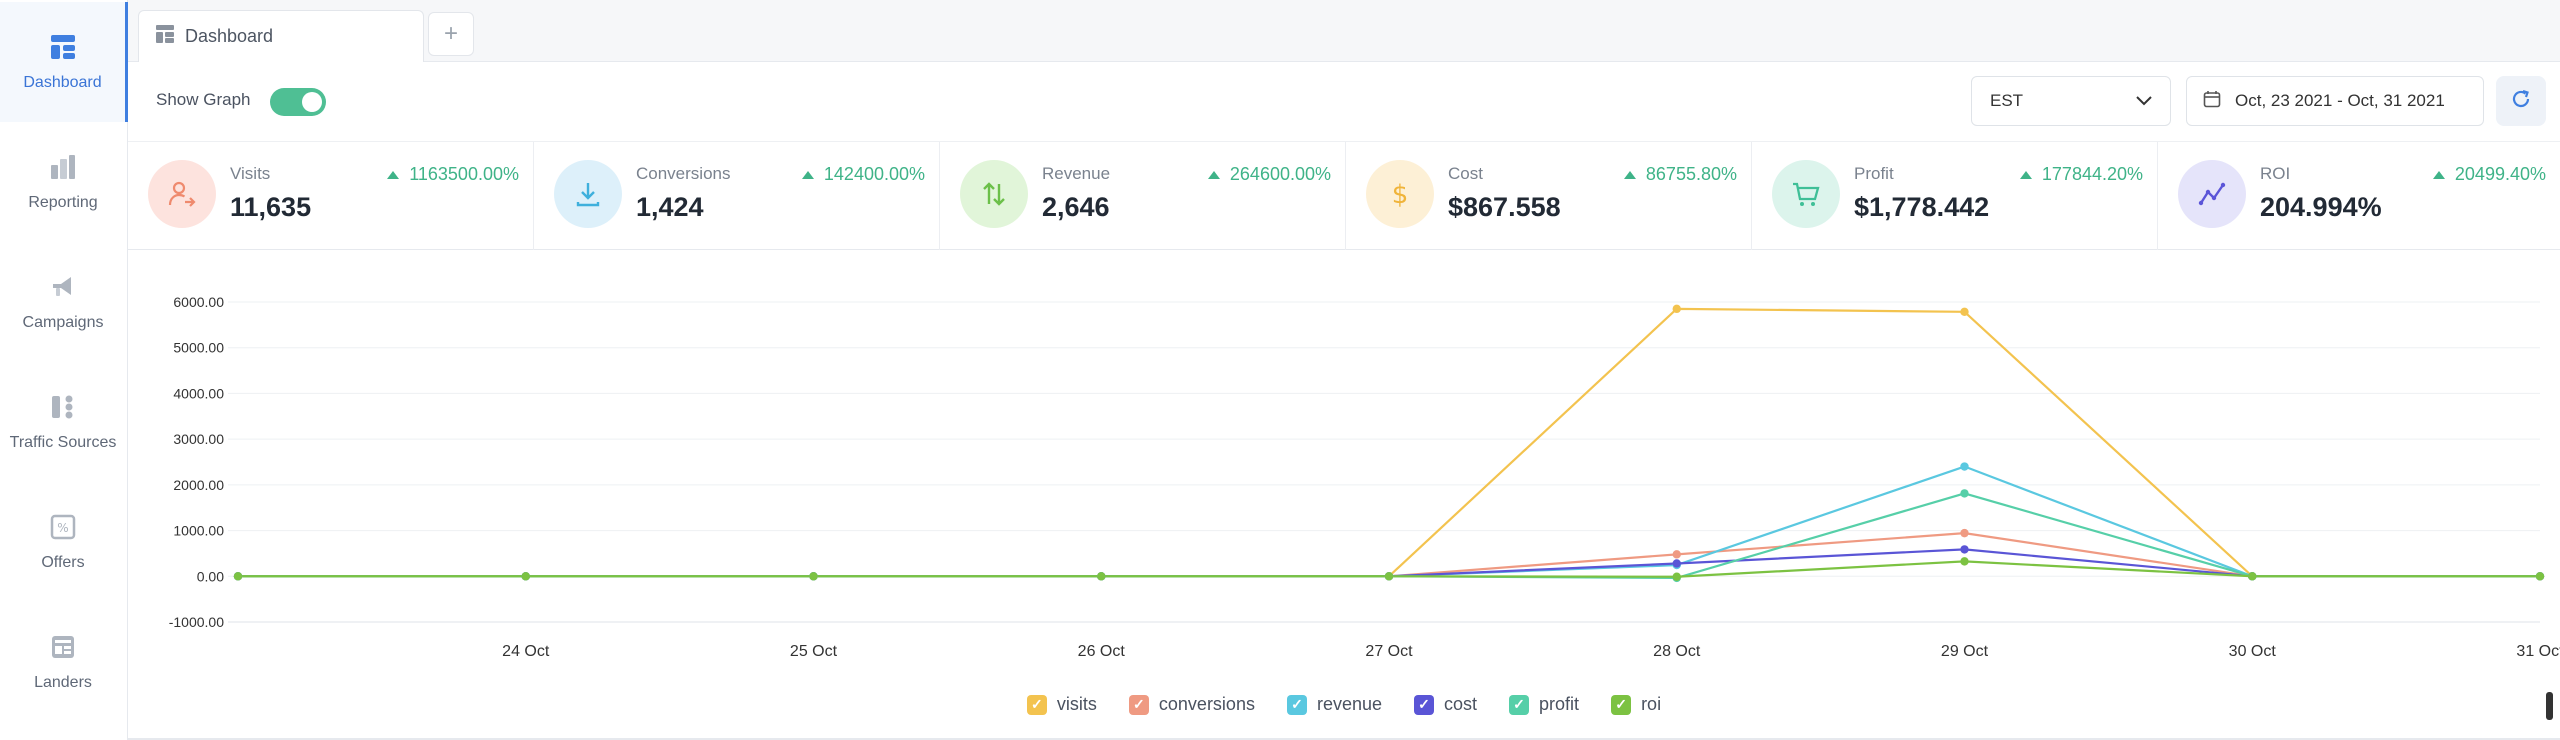 This screenshot has width=2560, height=740. What do you see at coordinates (63, 422) in the screenshot?
I see `sidebar-item-traffic-sources: Traffic Sources` at bounding box center [63, 422].